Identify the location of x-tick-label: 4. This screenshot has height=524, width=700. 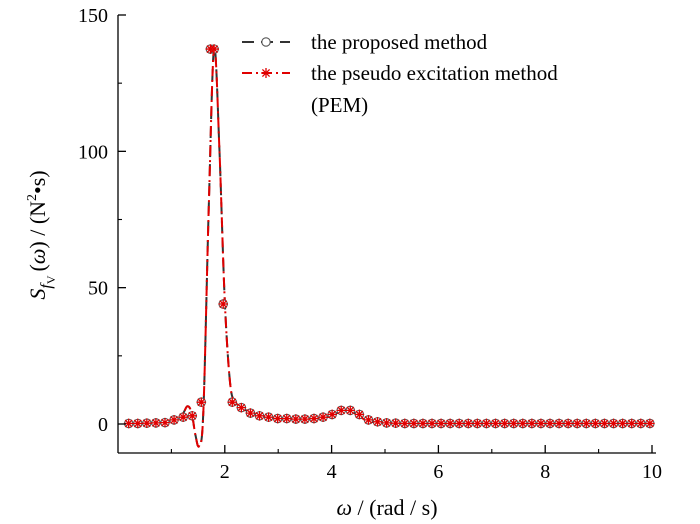
(332, 472).